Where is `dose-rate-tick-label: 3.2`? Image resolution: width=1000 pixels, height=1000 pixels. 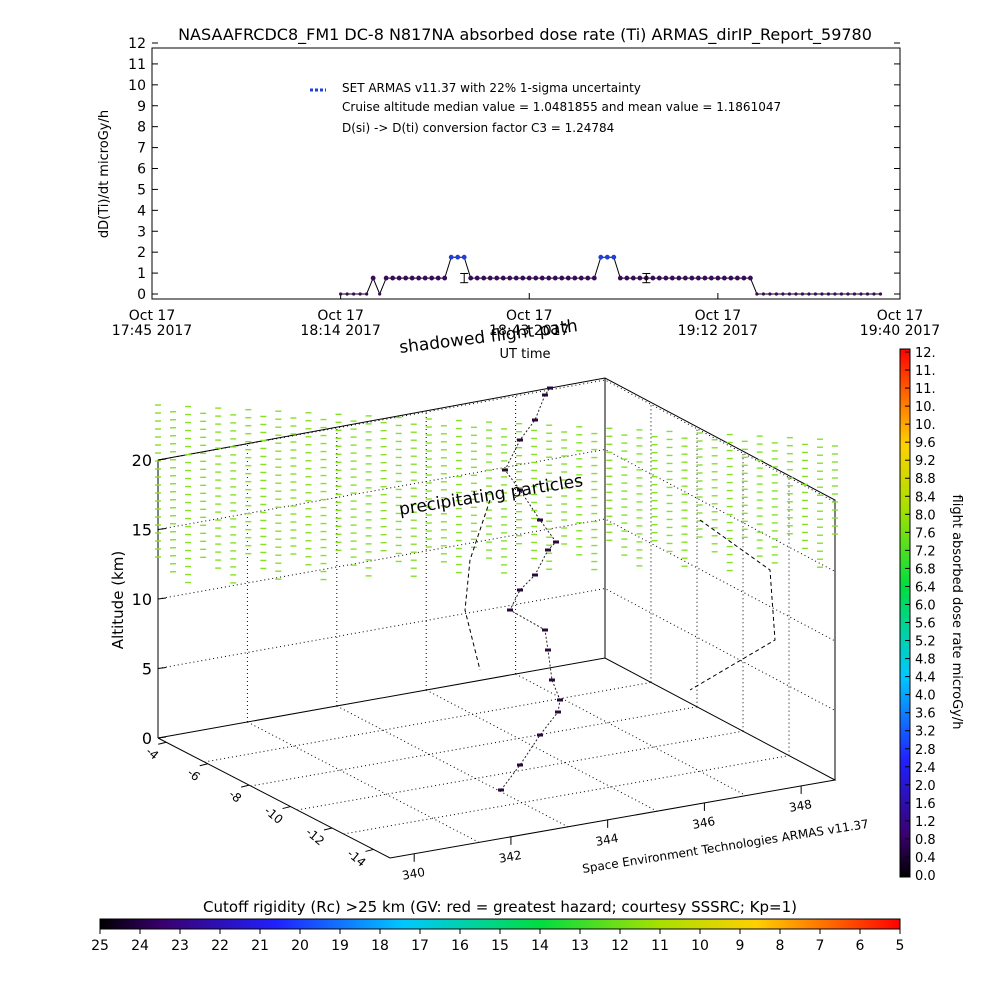 dose-rate-tick-label: 3.2 is located at coordinates (925, 732).